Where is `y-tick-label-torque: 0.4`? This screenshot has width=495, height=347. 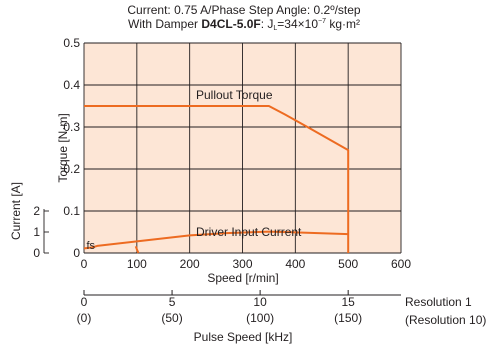 y-tick-label-torque: 0.4 is located at coordinates (71, 85).